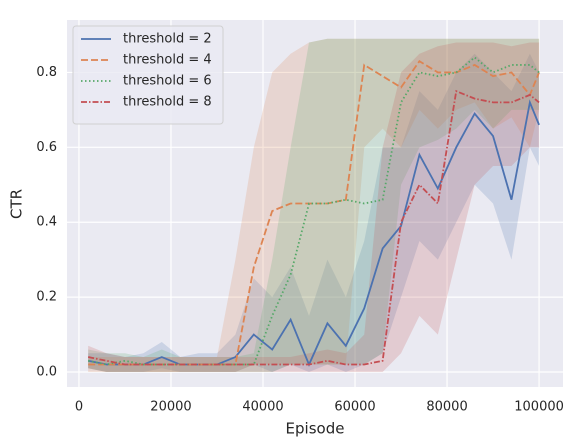 The image size is (580, 446). Describe the element at coordinates (46, 372) in the screenshot. I see `y-tick-label: 0.0` at that location.